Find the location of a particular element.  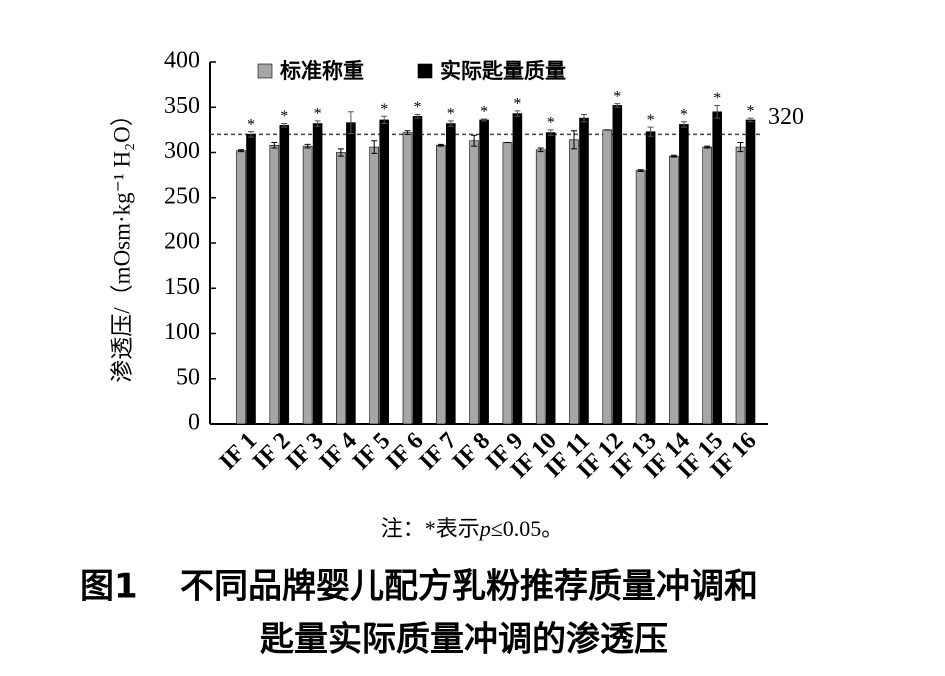

y-tick-label: 150 is located at coordinates (182, 287).